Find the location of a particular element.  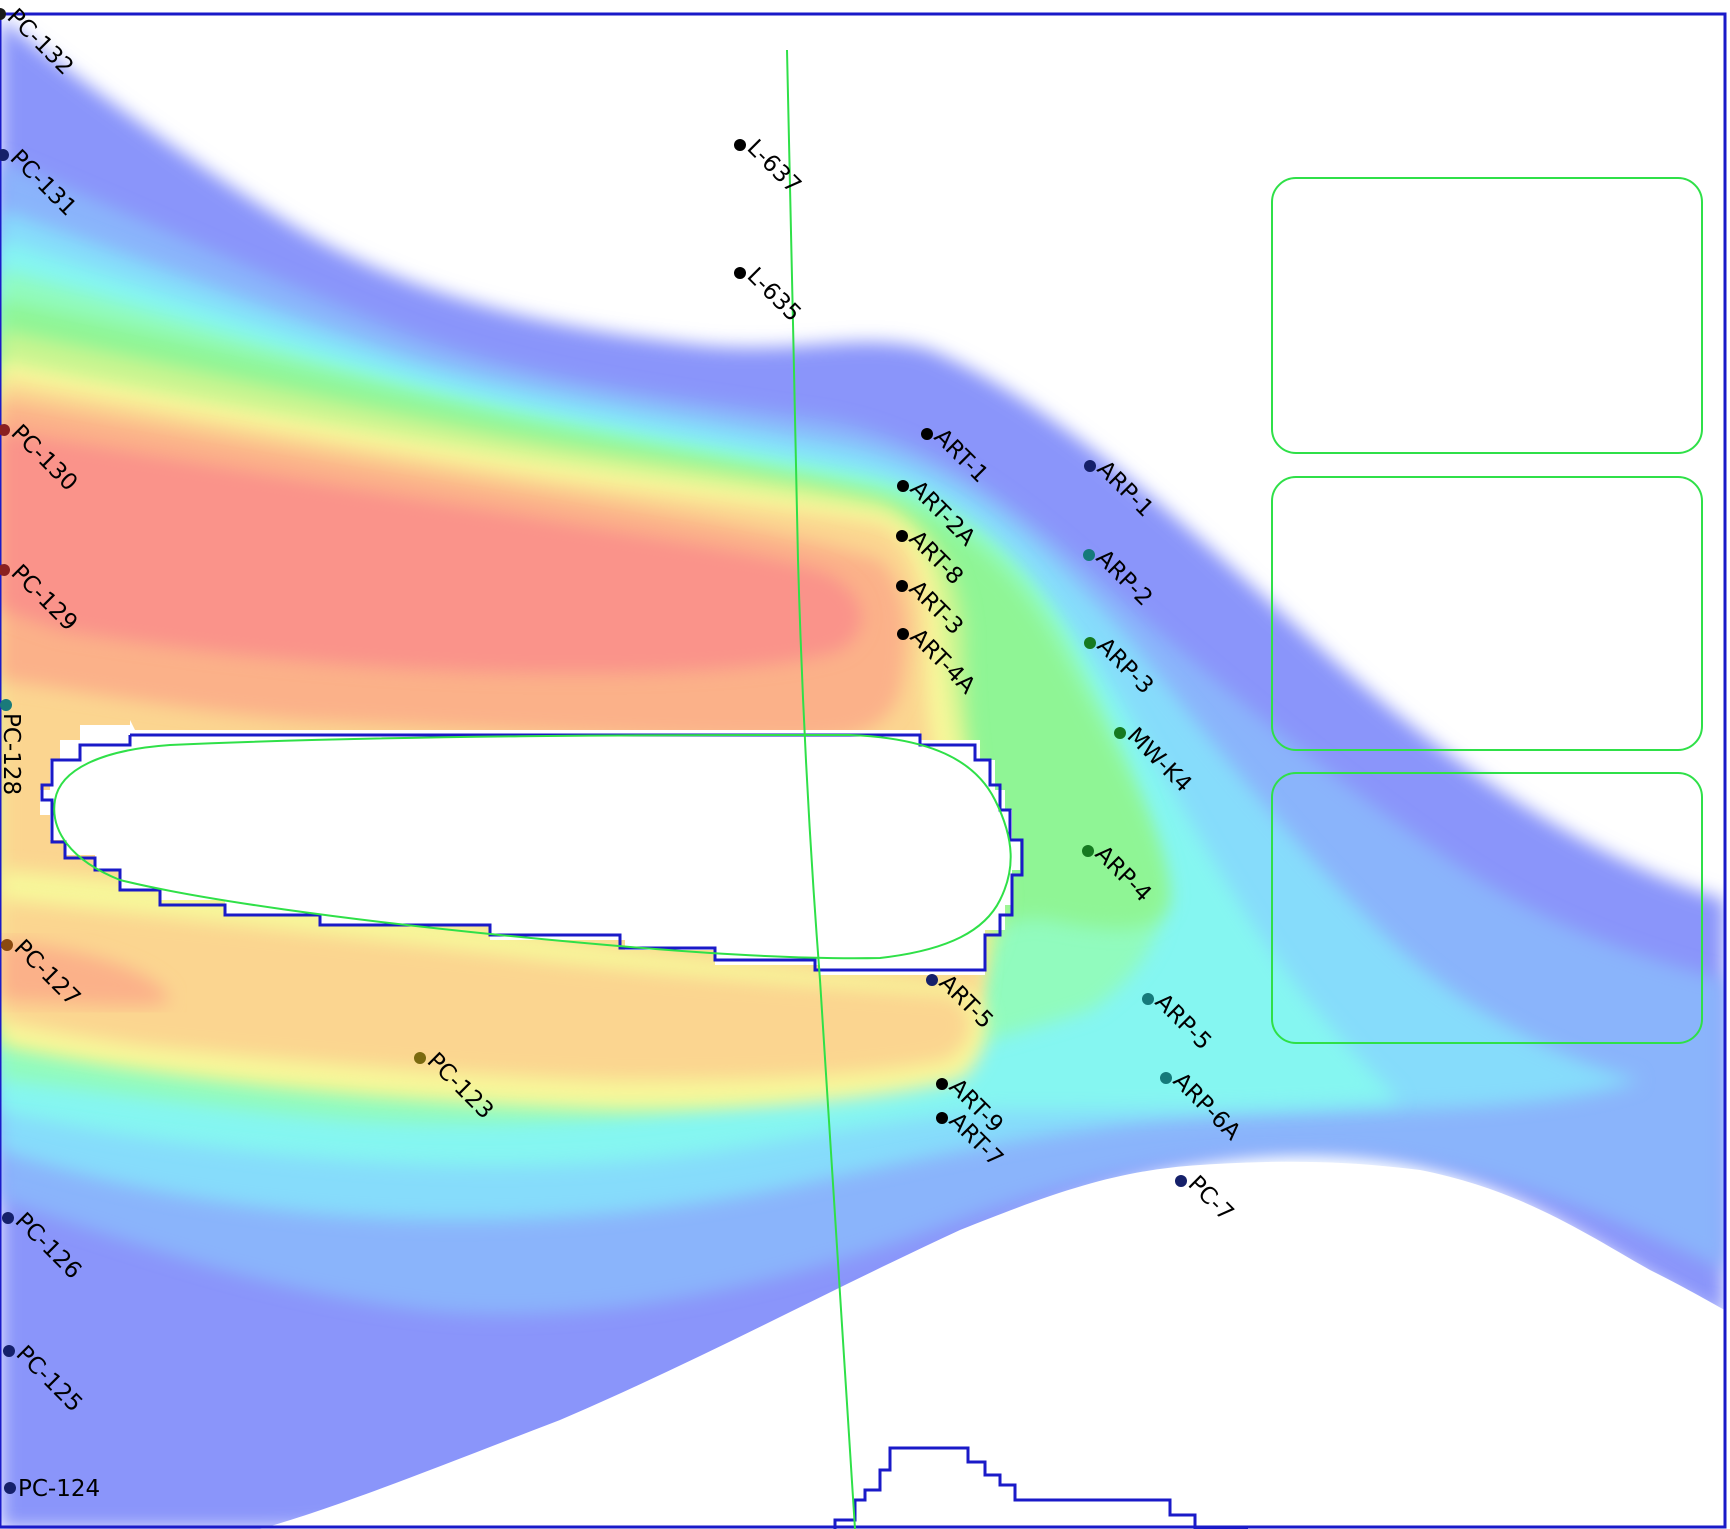

well-pc-128: PC-128 is located at coordinates (12, 747).